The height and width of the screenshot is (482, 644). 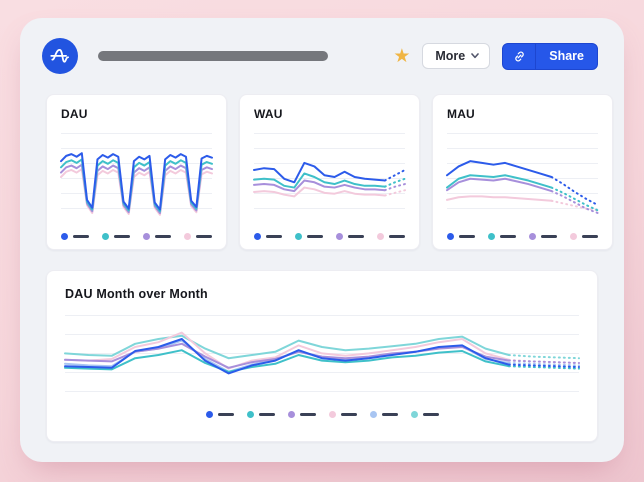 I want to click on copy-link-button, so click(x=519, y=56).